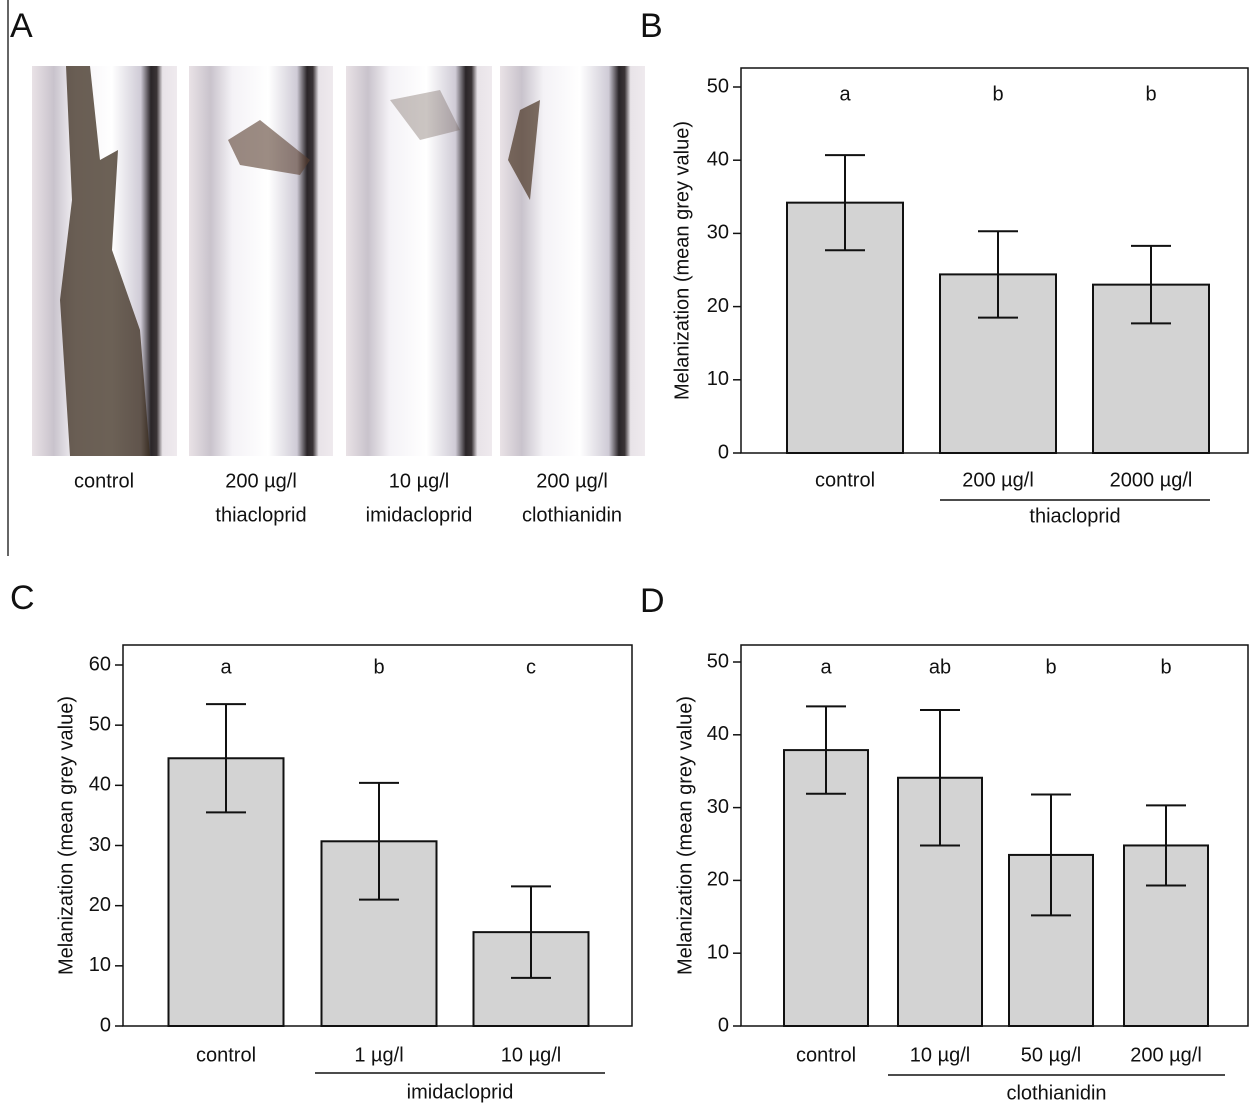  I want to click on significance-letter: ab, so click(940, 667).